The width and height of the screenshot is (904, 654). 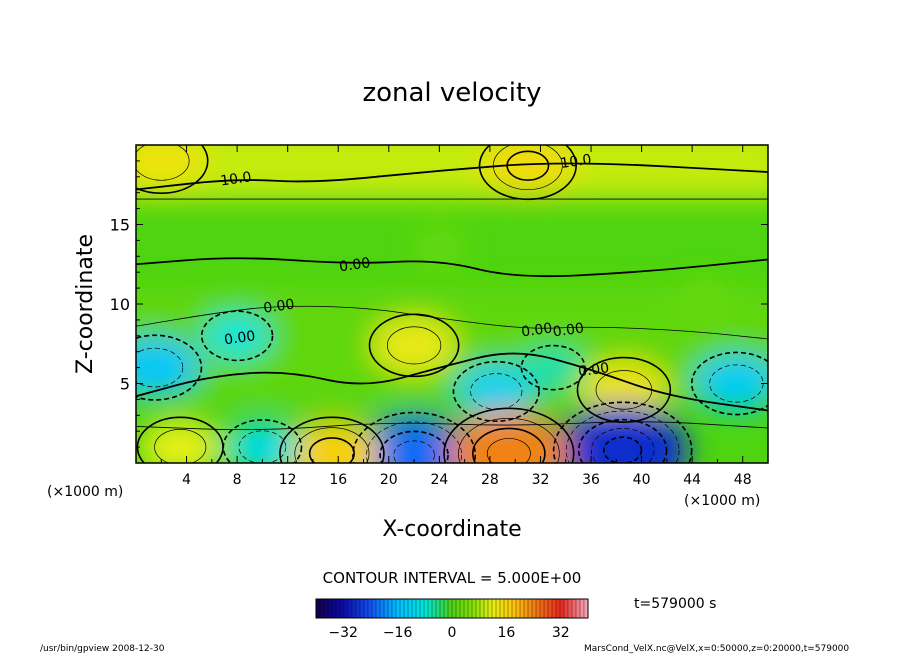 I want to click on x-tick-label: 36, so click(x=591, y=480).